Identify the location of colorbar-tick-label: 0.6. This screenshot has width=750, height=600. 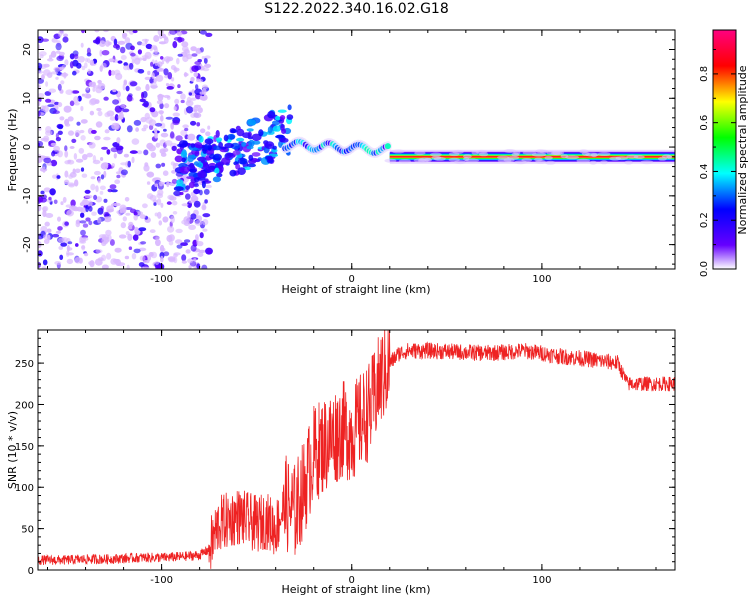
(704, 123).